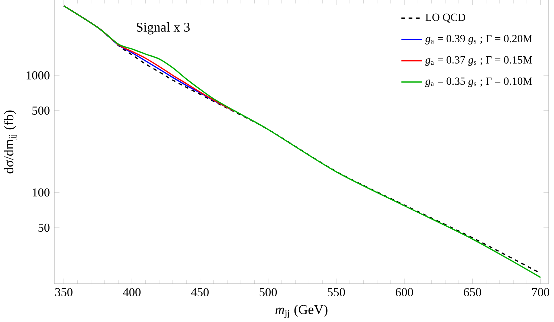 This screenshot has height=322, width=554. Describe the element at coordinates (44, 228) in the screenshot. I see `y-tick-label: 50` at that location.